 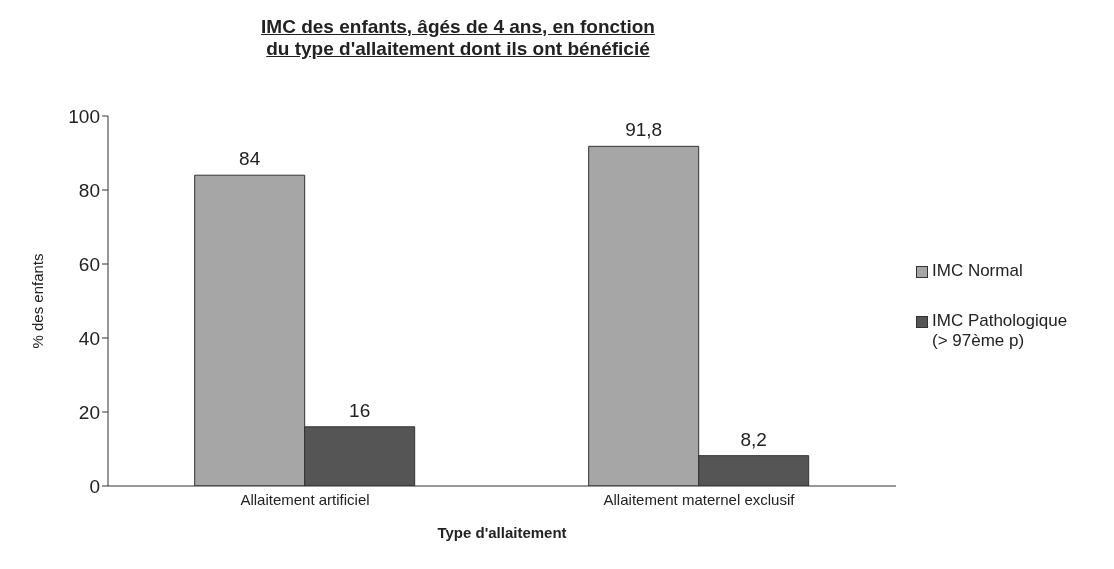 I want to click on y-tick-label: 100, so click(x=84, y=116).